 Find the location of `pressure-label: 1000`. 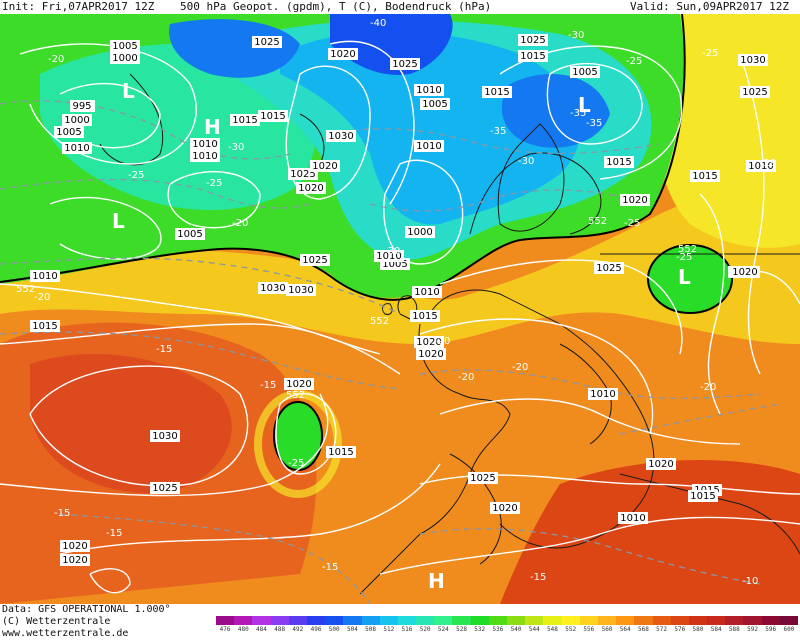

pressure-label: 1000 is located at coordinates (125, 58).